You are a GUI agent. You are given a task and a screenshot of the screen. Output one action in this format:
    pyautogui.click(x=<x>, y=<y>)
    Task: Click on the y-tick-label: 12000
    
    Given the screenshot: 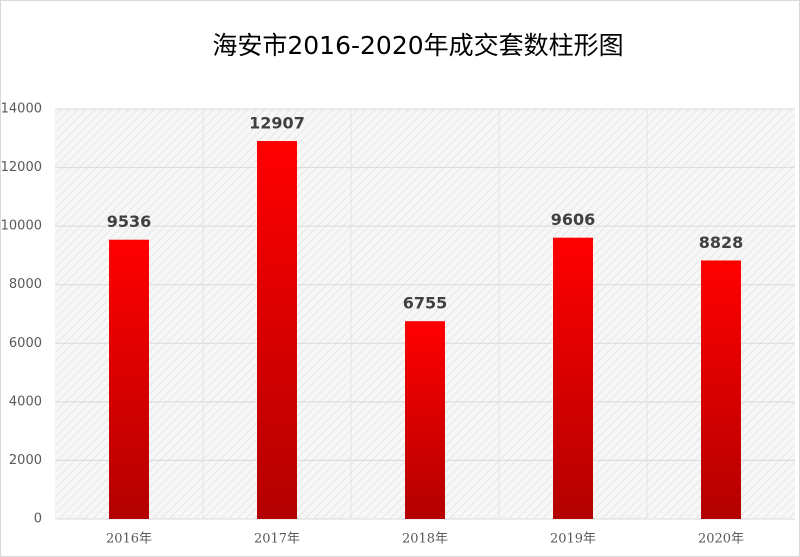 What is the action you would take?
    pyautogui.click(x=21, y=167)
    